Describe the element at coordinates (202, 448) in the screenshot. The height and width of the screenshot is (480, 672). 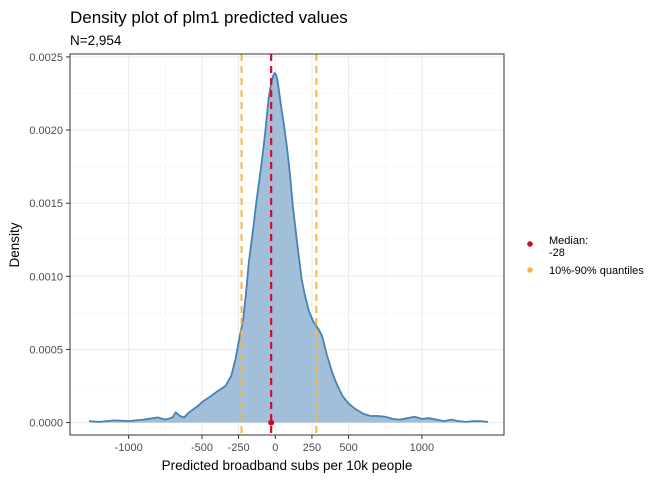
I see `x-tick-label: -500` at that location.